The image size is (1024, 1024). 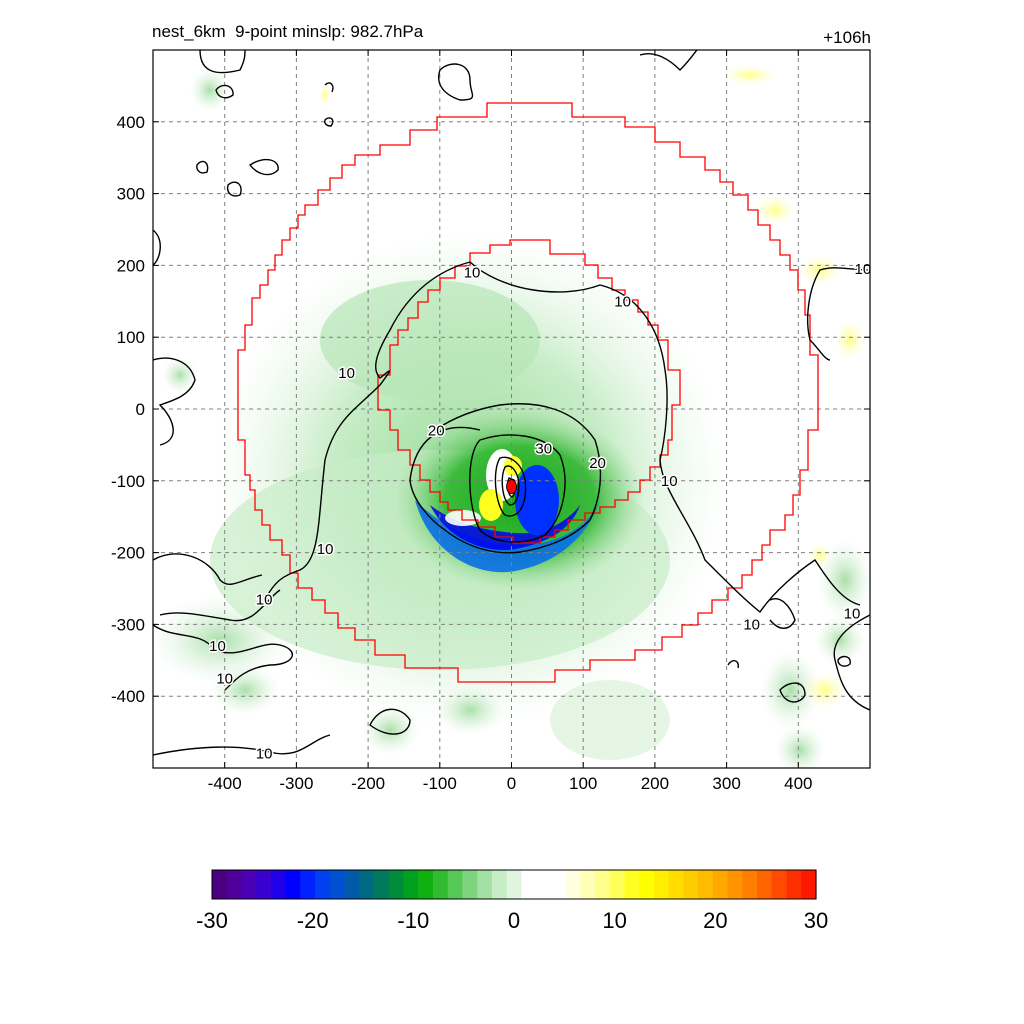 I want to click on patch-se, so click(x=790, y=690).